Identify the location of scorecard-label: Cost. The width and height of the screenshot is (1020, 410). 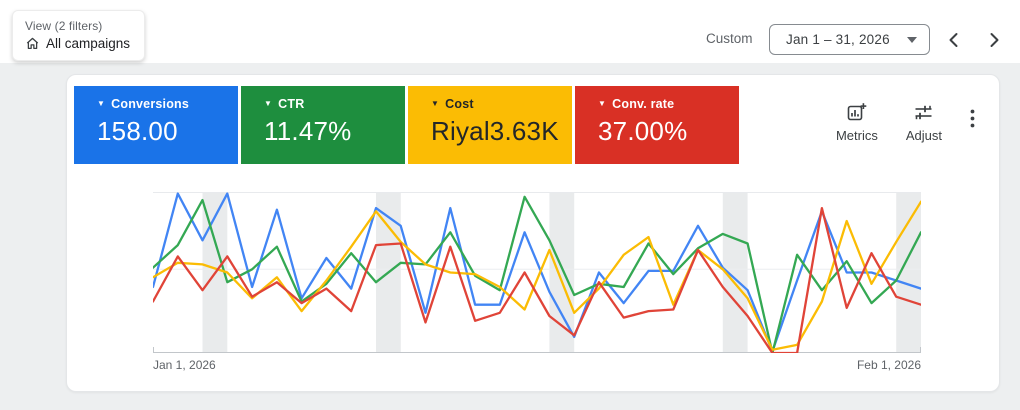
(459, 104).